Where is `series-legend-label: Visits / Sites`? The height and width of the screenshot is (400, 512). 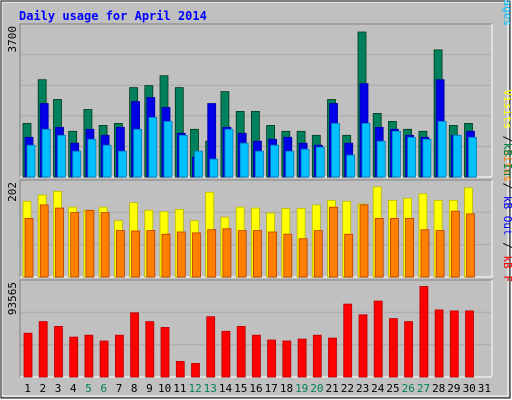 series-legend-label: Visits / Sites is located at coordinates (506, 135).